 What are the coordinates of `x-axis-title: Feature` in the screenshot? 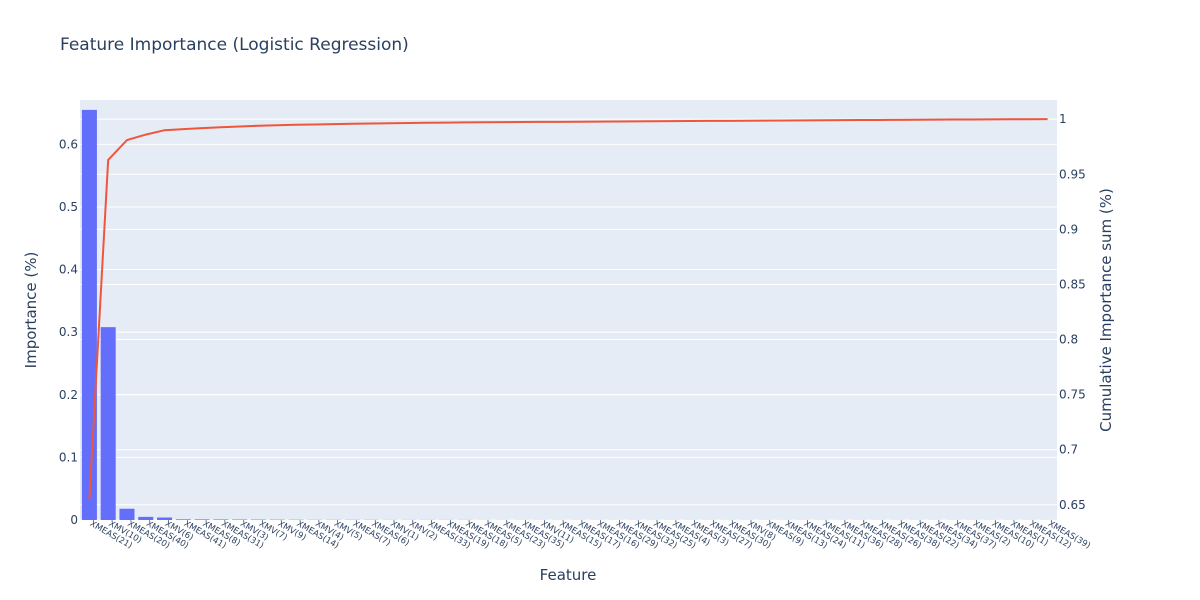 It's located at (568, 575).